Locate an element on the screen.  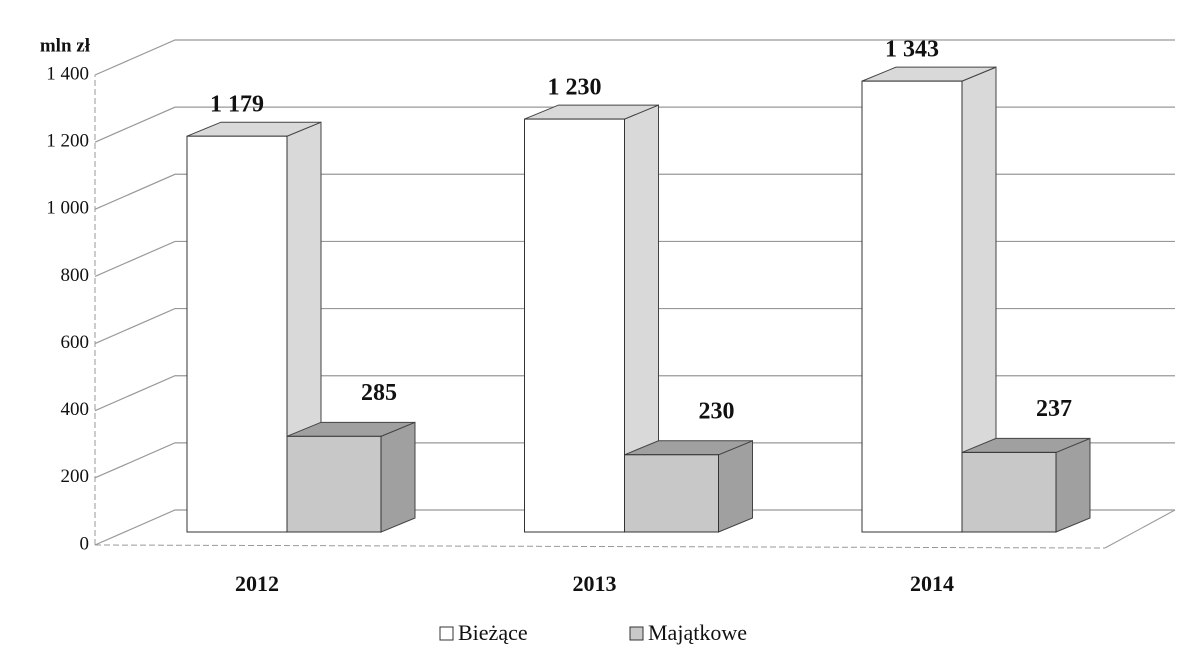
x-tick-label: 2014 is located at coordinates (932, 583).